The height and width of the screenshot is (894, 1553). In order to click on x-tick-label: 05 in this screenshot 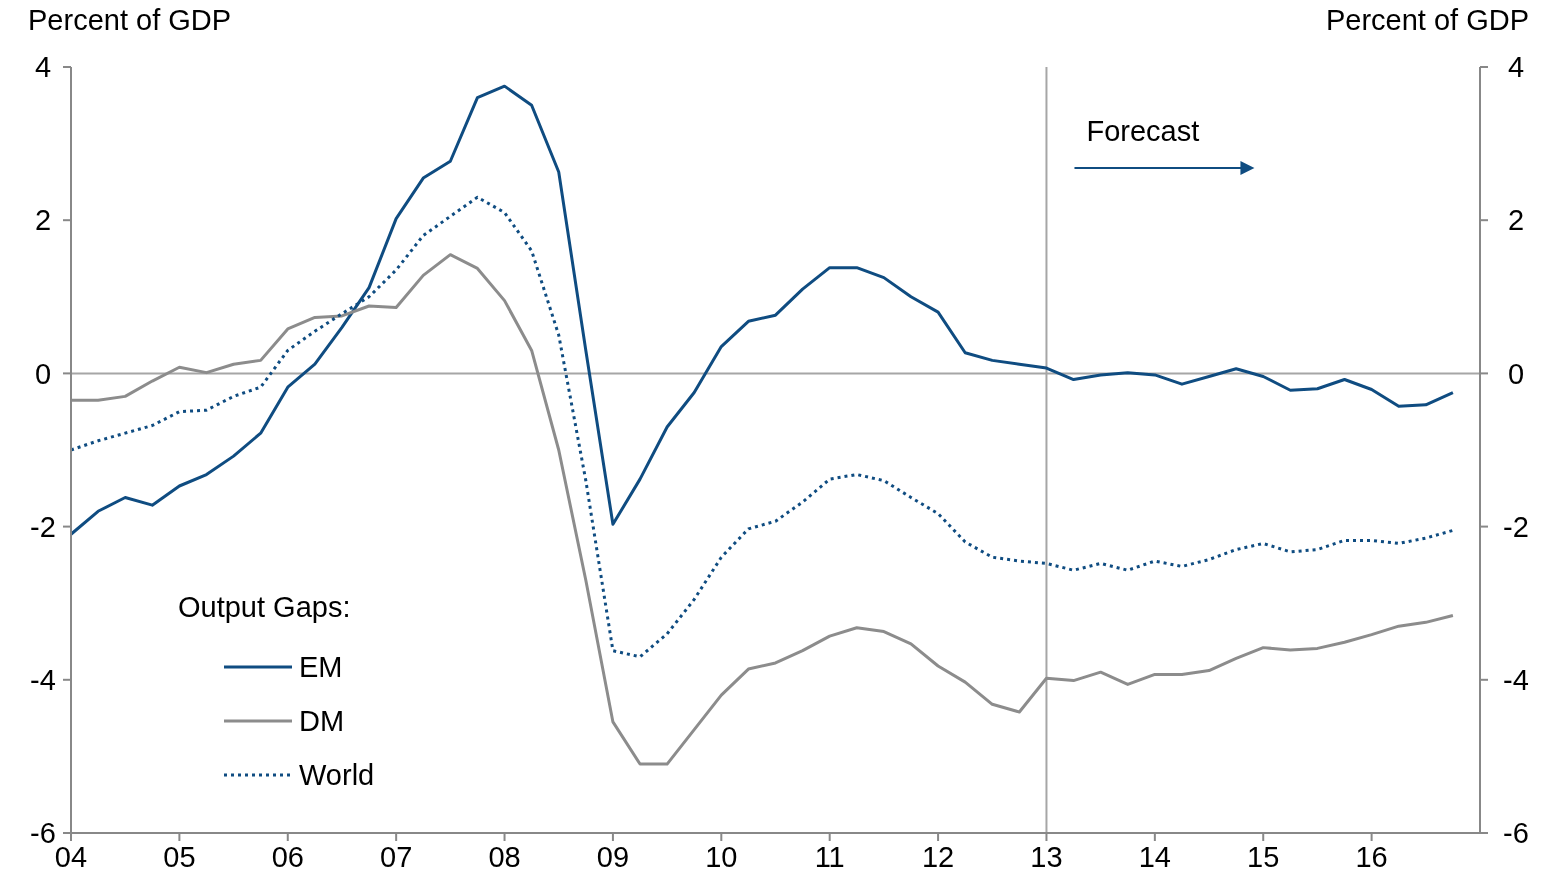, I will do `click(179, 857)`.